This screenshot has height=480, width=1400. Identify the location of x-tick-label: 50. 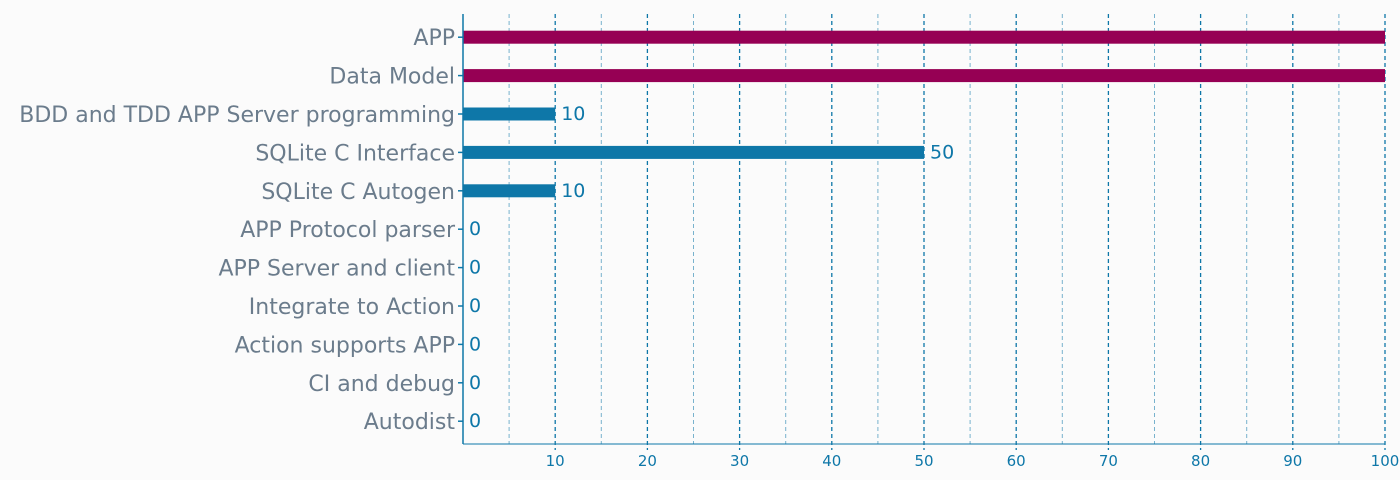
(923, 461).